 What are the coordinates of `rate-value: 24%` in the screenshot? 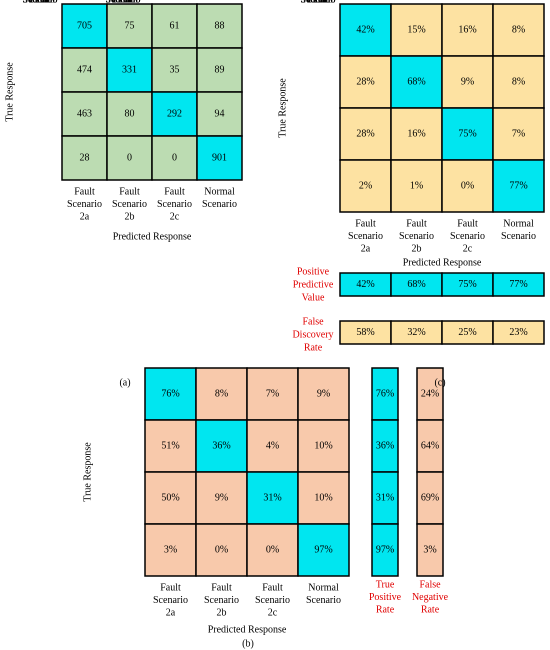 It's located at (430, 393).